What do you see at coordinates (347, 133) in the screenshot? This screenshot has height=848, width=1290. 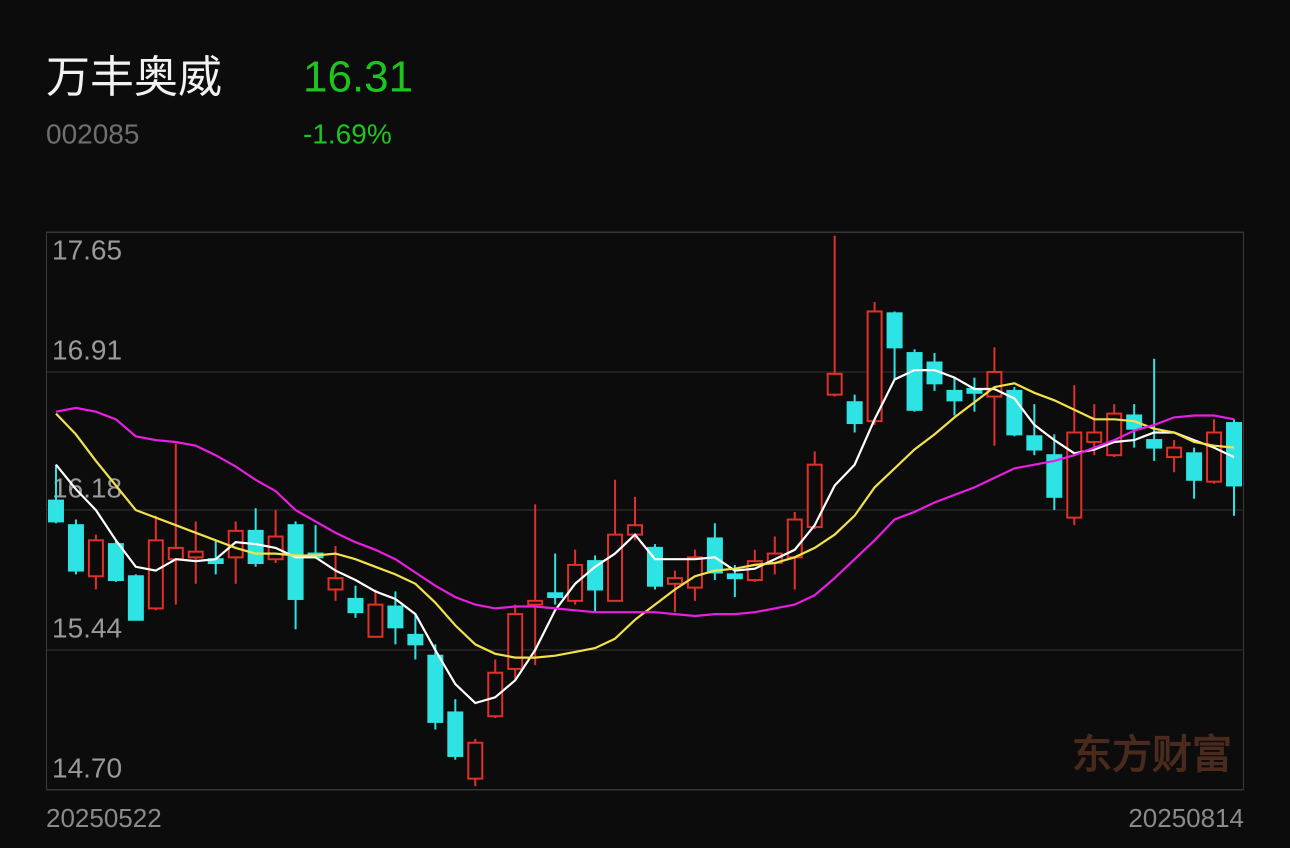 I see `stock-change: -1.69%` at bounding box center [347, 133].